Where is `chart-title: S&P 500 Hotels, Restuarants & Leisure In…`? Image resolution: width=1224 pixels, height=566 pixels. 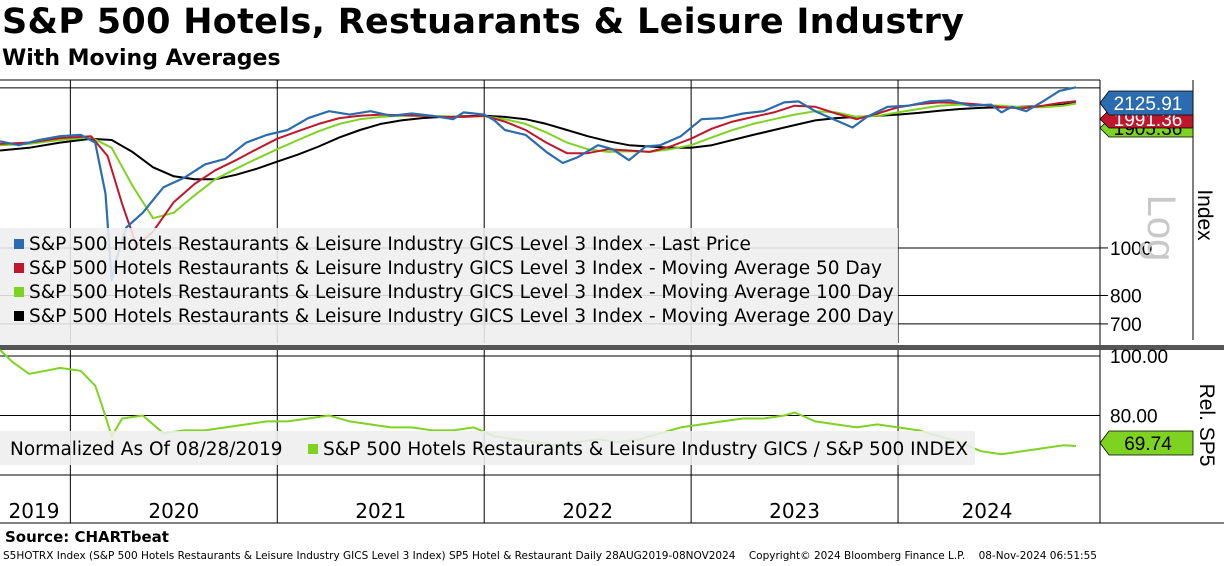 chart-title: S&P 500 Hotels, Restuarants & Leisure In… is located at coordinates (483, 22).